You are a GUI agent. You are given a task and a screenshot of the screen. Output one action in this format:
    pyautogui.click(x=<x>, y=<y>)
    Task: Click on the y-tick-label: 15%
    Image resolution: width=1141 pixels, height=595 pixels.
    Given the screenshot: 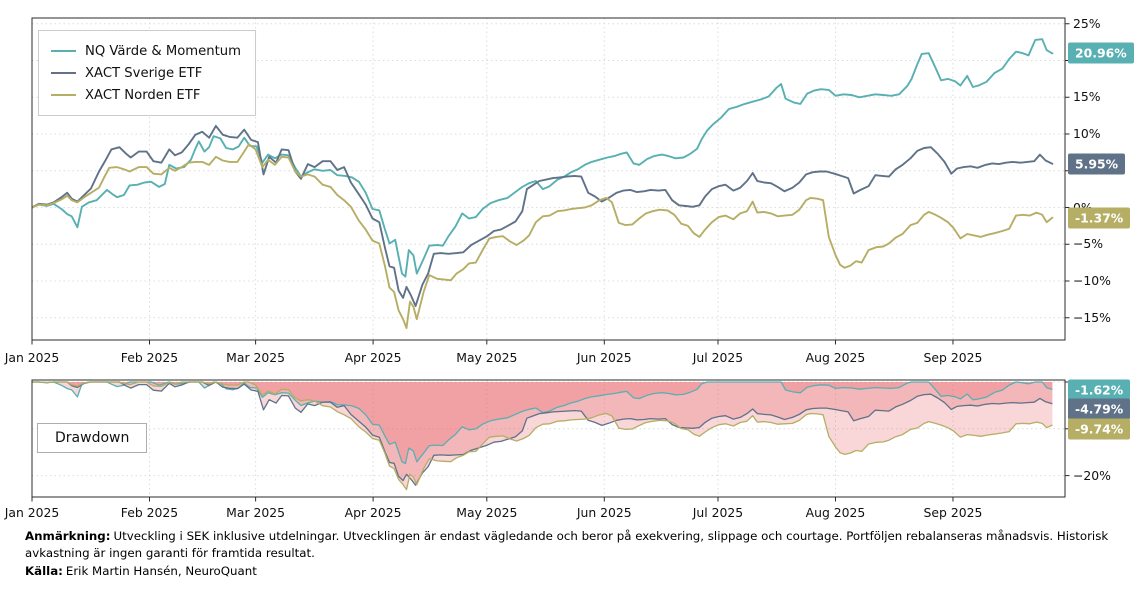 What is the action you would take?
    pyautogui.click(x=1087, y=97)
    